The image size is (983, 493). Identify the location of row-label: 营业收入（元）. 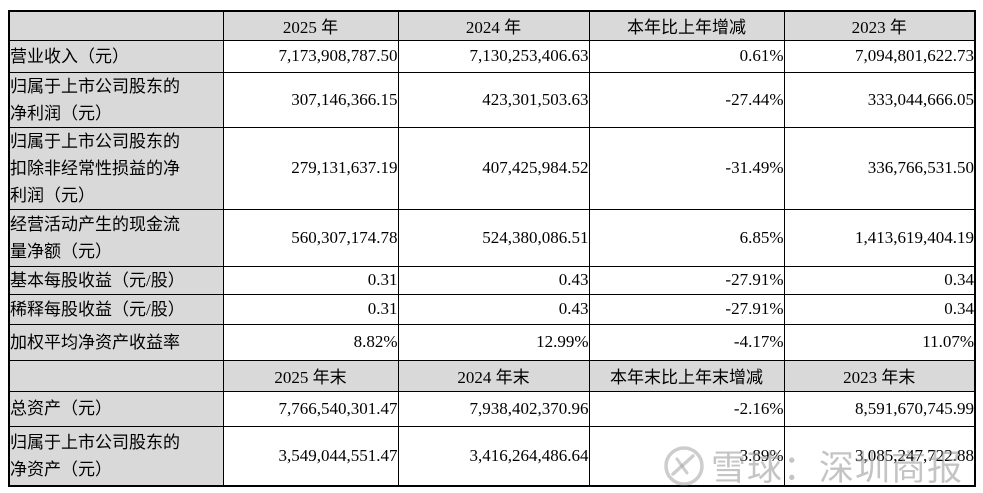
(116, 56).